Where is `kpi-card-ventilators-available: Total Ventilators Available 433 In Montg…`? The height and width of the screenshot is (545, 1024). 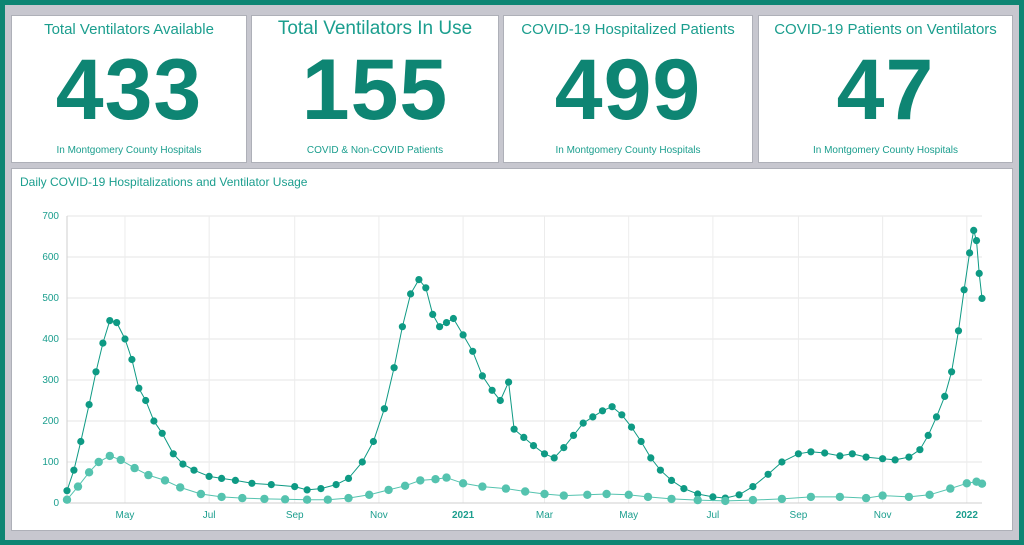
kpi-card-ventilators-available: Total Ventilators Available 433 In Montg… is located at coordinates (129, 89).